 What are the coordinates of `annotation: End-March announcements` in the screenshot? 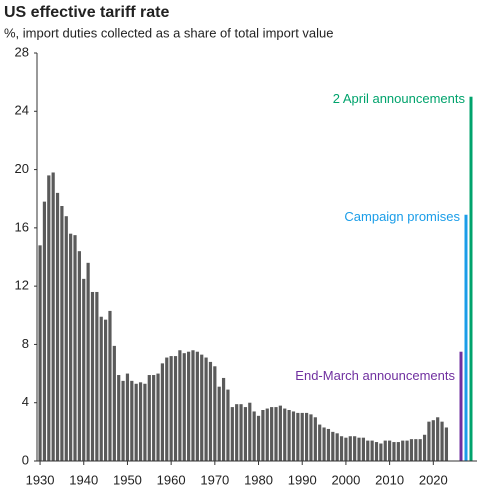 It's located at (375, 375).